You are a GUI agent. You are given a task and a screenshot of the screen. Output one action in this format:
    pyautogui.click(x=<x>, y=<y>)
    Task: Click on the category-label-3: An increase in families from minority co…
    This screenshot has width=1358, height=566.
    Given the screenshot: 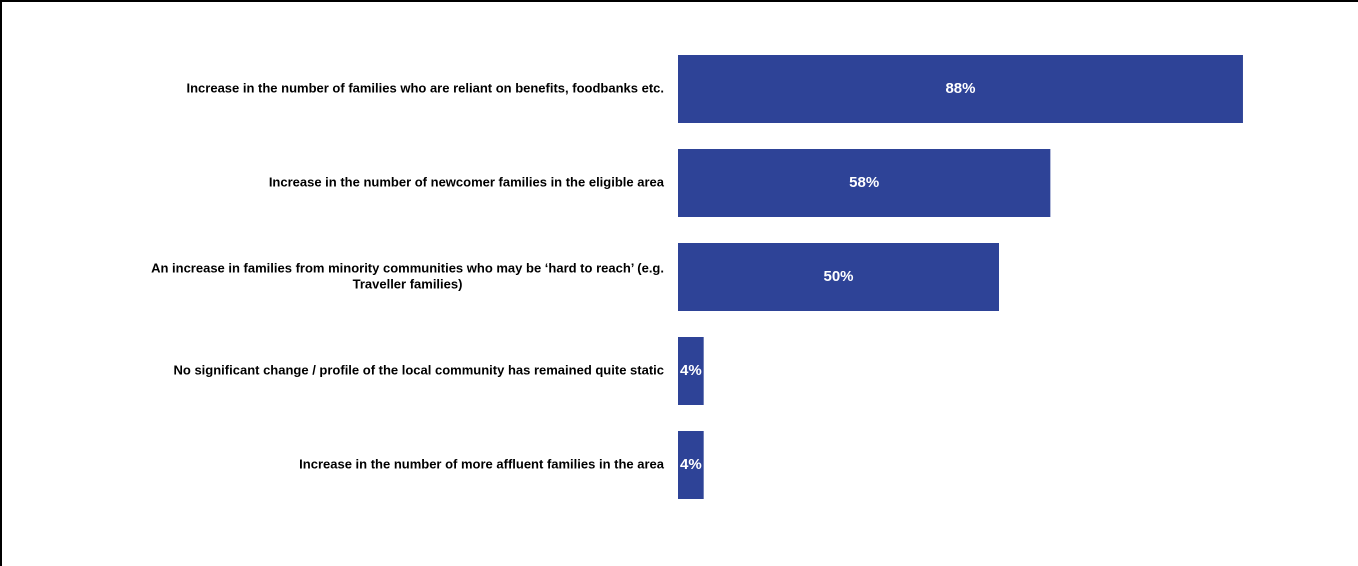 What is the action you would take?
    pyautogui.click(x=407, y=275)
    